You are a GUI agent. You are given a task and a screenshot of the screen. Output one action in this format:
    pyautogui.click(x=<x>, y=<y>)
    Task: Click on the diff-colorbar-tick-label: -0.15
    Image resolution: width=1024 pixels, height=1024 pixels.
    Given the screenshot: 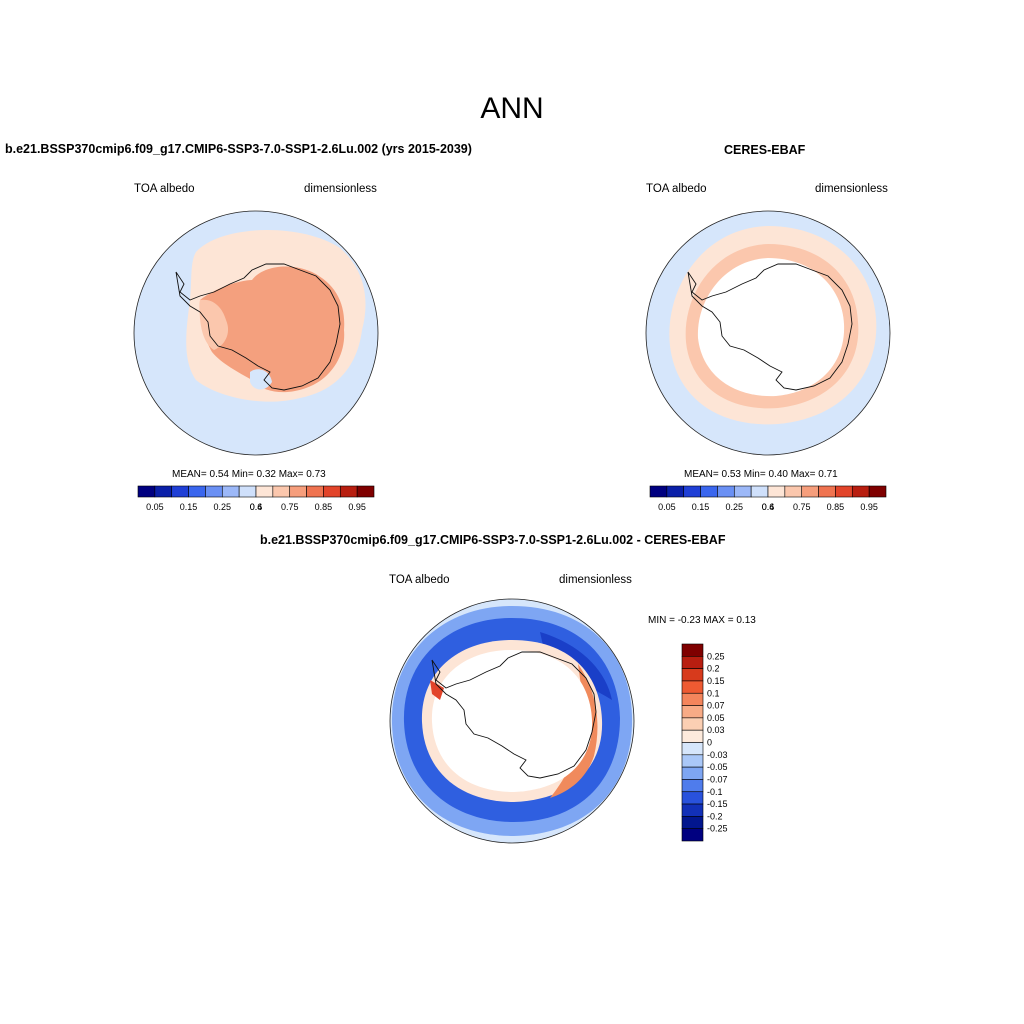 What is the action you would take?
    pyautogui.click(x=717, y=804)
    